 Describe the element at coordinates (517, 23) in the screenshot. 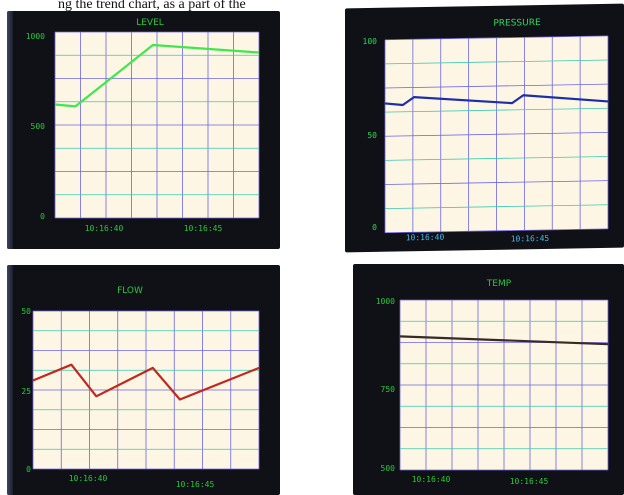

I see `chart-title: PRESSURE` at that location.